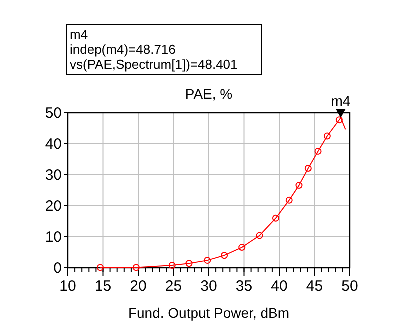  Describe the element at coordinates (209, 94) in the screenshot. I see `chart-title: PAE, %` at that location.